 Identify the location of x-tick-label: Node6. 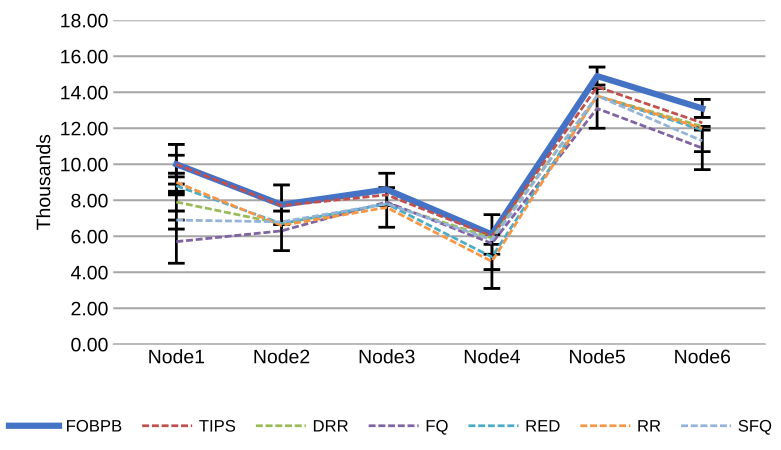
(702, 356).